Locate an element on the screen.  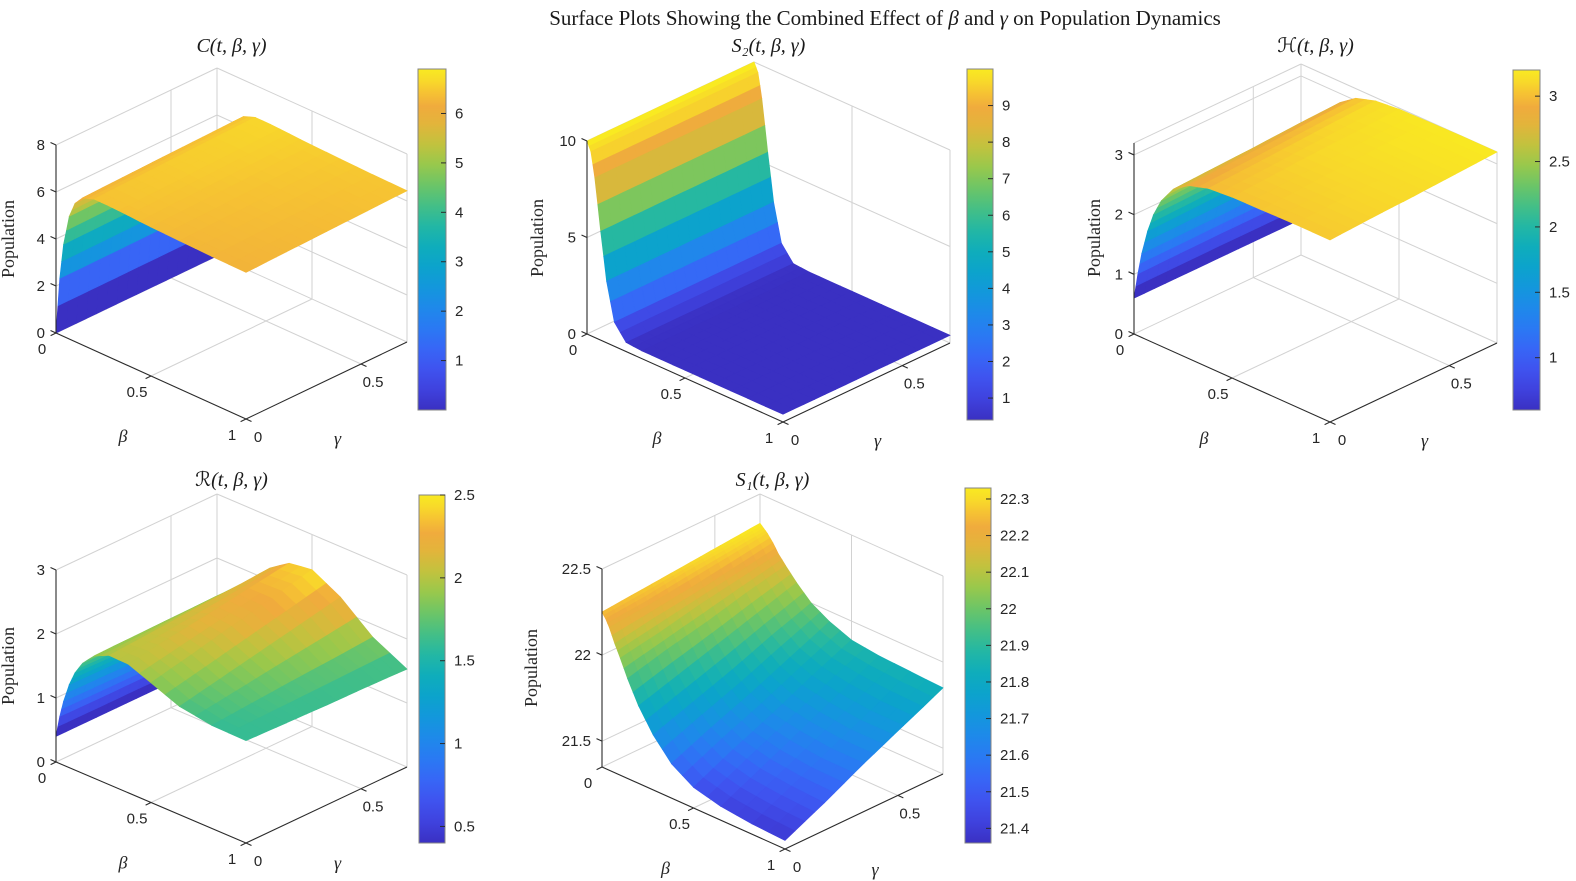
colorbar: 0.5 1 1.5 2 2.5 is located at coordinates (446, 665).